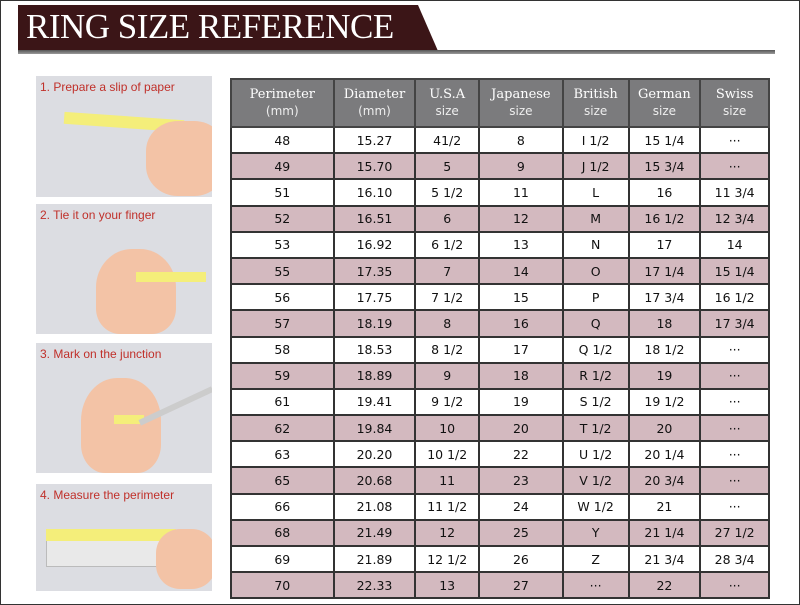 Image resolution: width=800 pixels, height=605 pixels. Describe the element at coordinates (447, 402) in the screenshot. I see `table-cell: 9 1/2` at that location.